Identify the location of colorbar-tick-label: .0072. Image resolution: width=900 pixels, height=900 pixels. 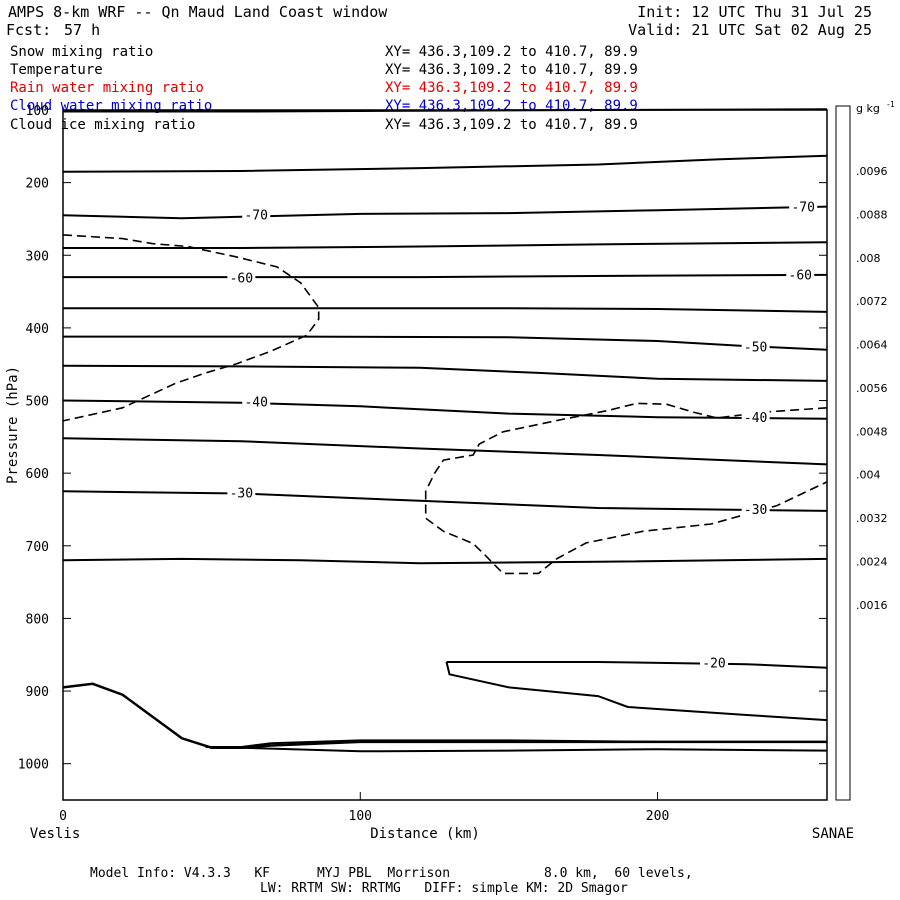
(872, 301).